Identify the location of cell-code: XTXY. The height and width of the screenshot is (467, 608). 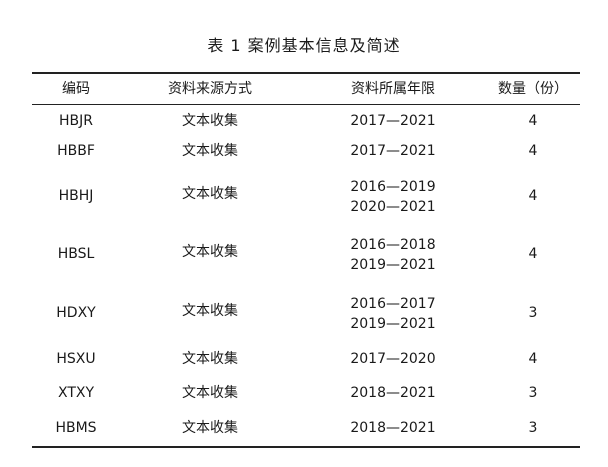
(76, 393).